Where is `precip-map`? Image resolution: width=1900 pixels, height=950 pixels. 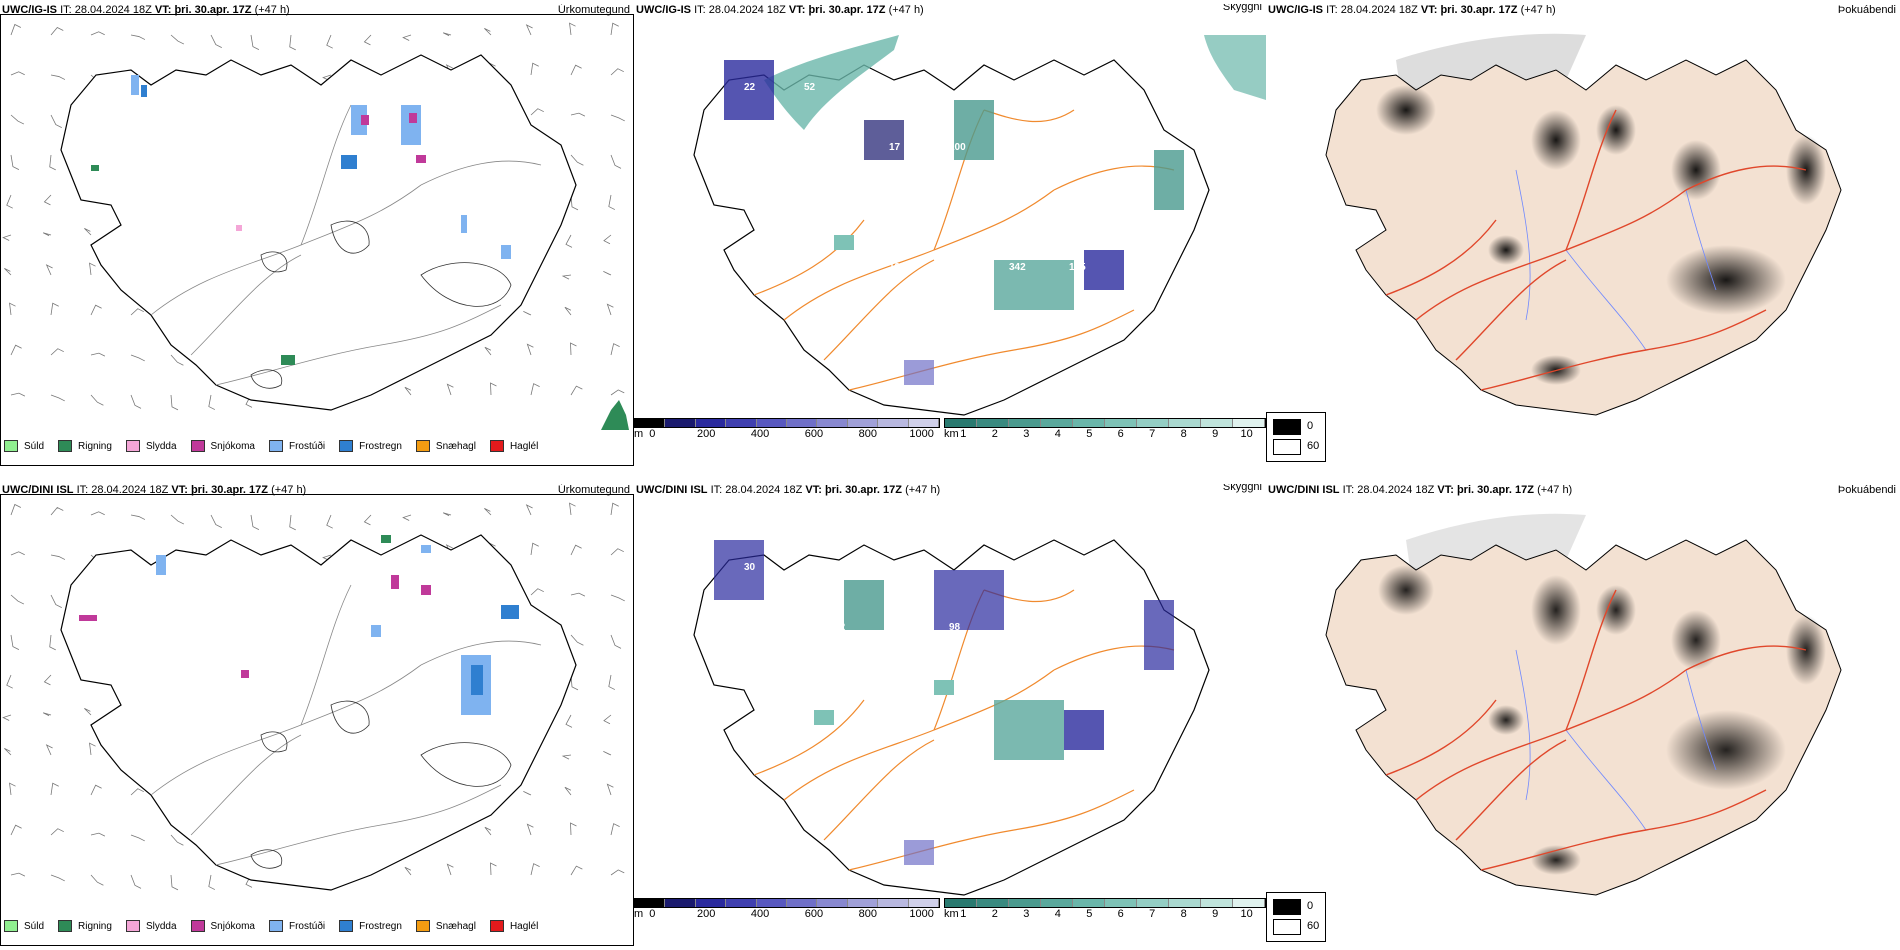 precip-map is located at coordinates (315, 226).